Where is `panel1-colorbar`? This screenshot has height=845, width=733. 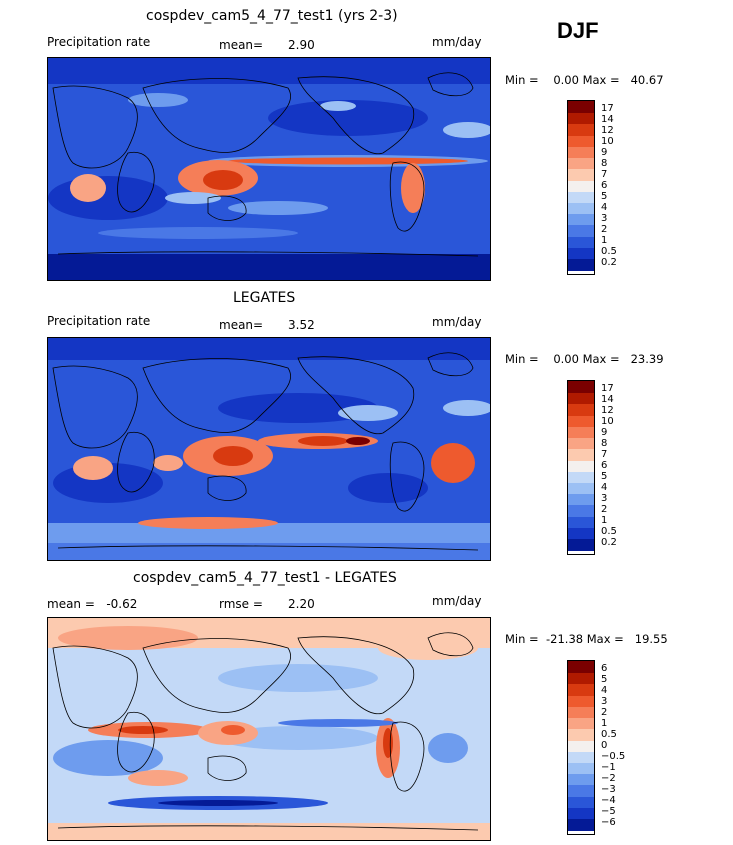
panel1-colorbar is located at coordinates (581, 187).